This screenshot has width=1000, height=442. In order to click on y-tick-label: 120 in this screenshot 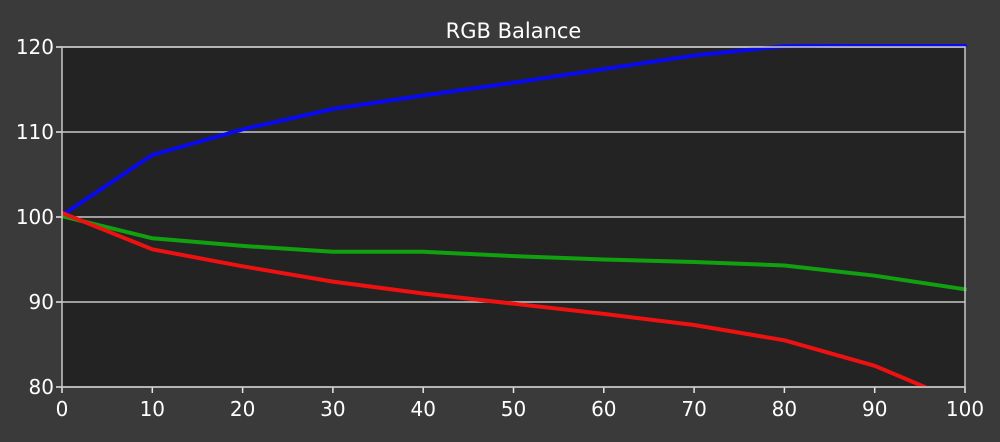, I will do `click(35, 47)`.